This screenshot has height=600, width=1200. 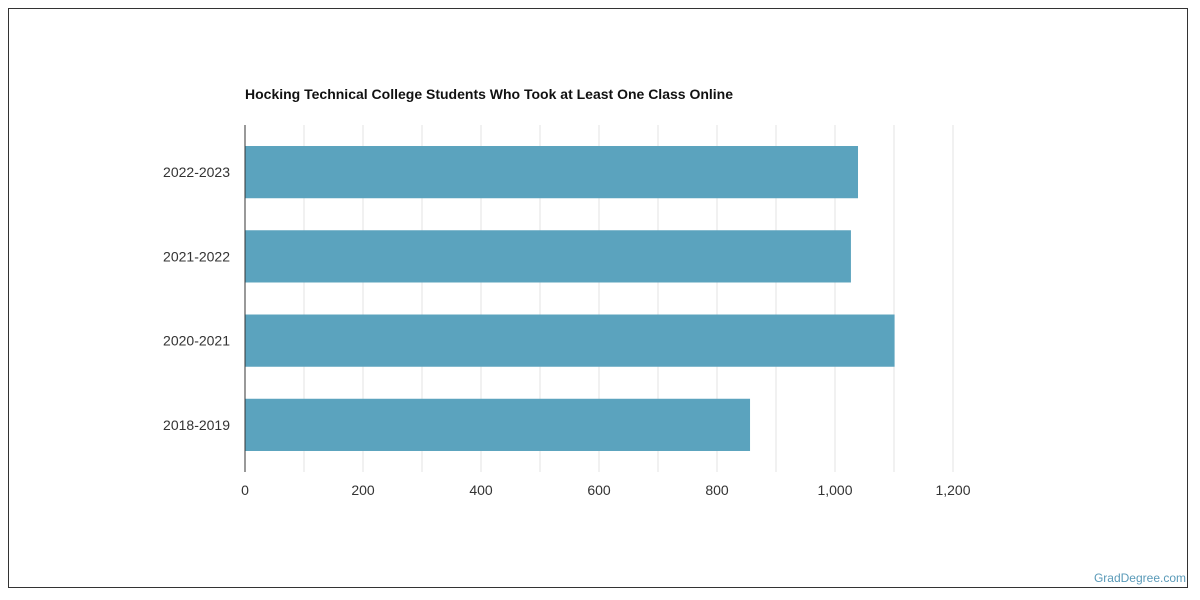 What do you see at coordinates (196, 425) in the screenshot?
I see `y-tick-label: 2018-2019` at bounding box center [196, 425].